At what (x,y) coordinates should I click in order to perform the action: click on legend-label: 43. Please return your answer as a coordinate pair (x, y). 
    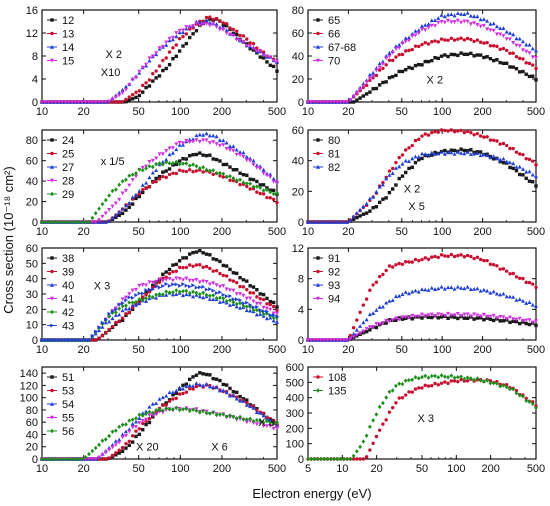
    Looking at the image, I should click on (68, 327).